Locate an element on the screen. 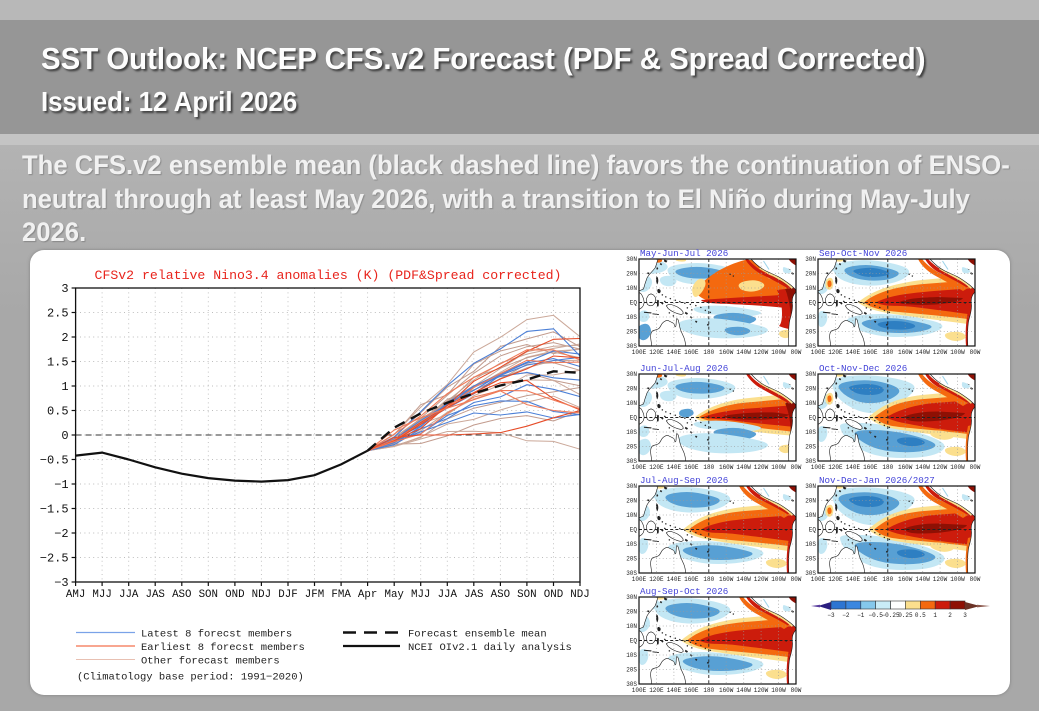 This screenshot has height=711, width=1039. svg-text: 2 is located at coordinates (64, 338).